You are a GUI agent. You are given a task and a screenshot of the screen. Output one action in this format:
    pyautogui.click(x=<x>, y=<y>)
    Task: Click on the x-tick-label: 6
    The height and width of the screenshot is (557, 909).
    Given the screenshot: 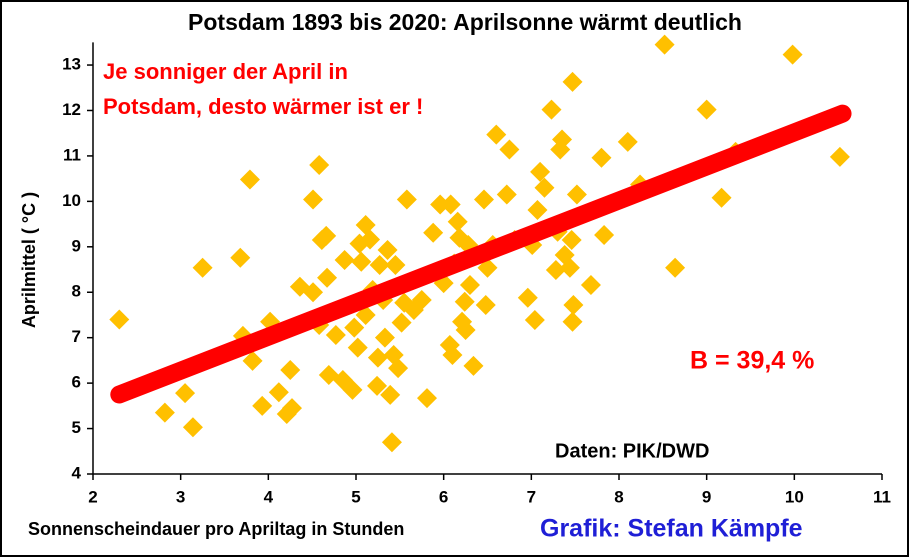 What is the action you would take?
    pyautogui.click(x=443, y=496)
    